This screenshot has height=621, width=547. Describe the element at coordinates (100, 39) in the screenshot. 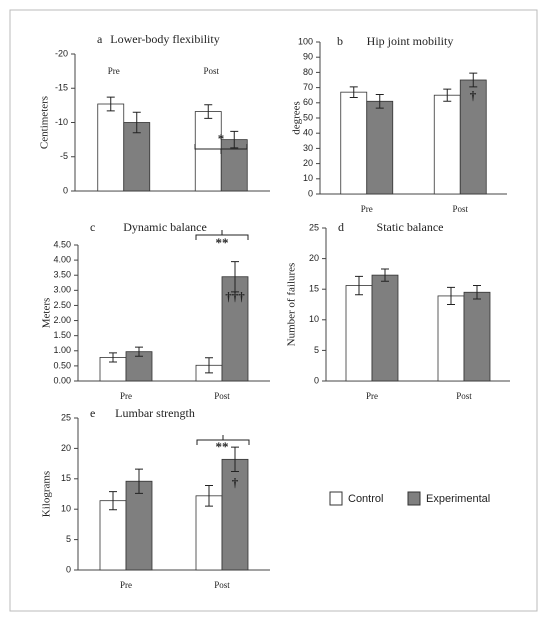

I see `panel-letter: a` at that location.